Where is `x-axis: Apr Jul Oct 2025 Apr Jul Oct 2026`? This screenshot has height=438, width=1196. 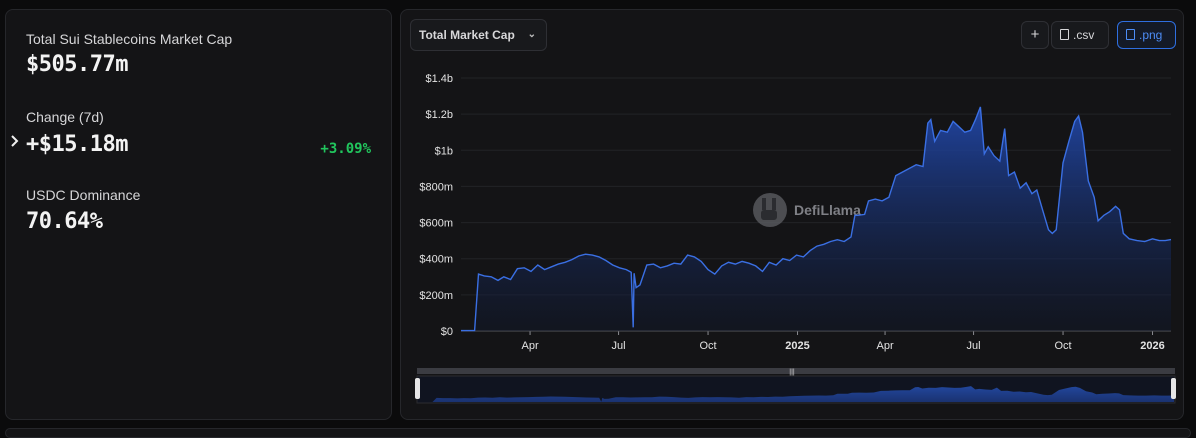
x-axis: Apr Jul Oct 2025 Apr Jul Oct 2026 is located at coordinates (816, 341).